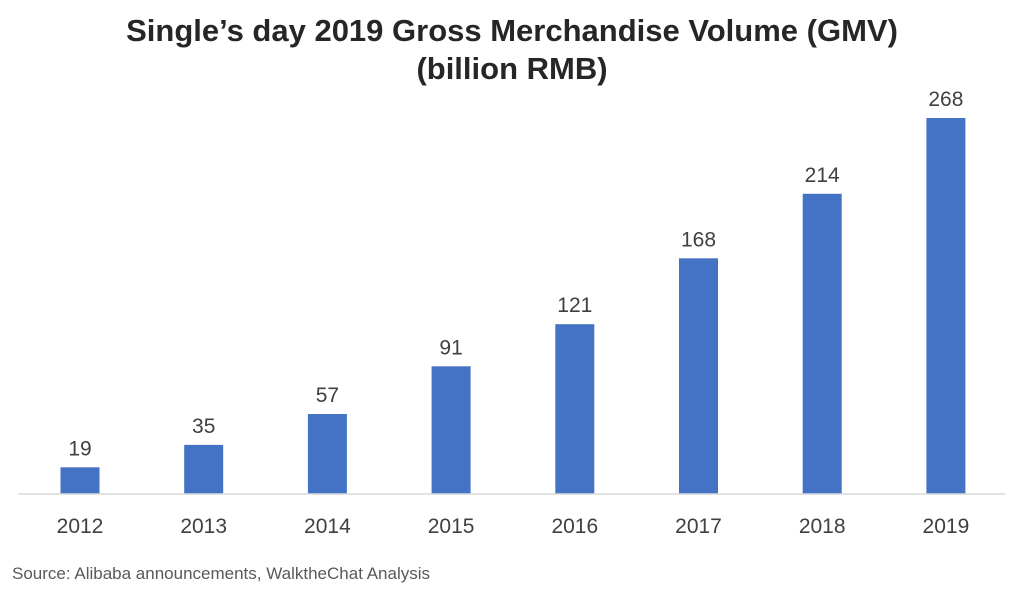 The width and height of the screenshot is (1024, 594). What do you see at coordinates (327, 526) in the screenshot?
I see `x-tick-label-2014: 2014` at bounding box center [327, 526].